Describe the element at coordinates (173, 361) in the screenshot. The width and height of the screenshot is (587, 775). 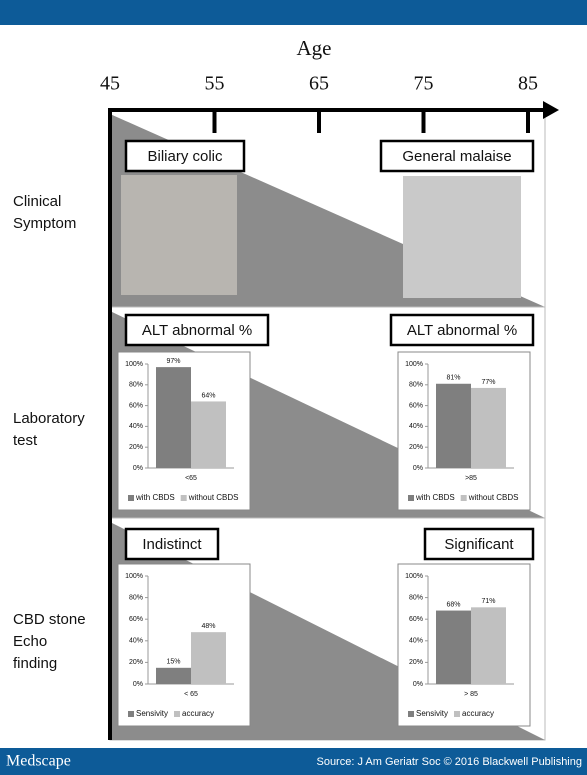
I see `value-label: 97%` at that location.